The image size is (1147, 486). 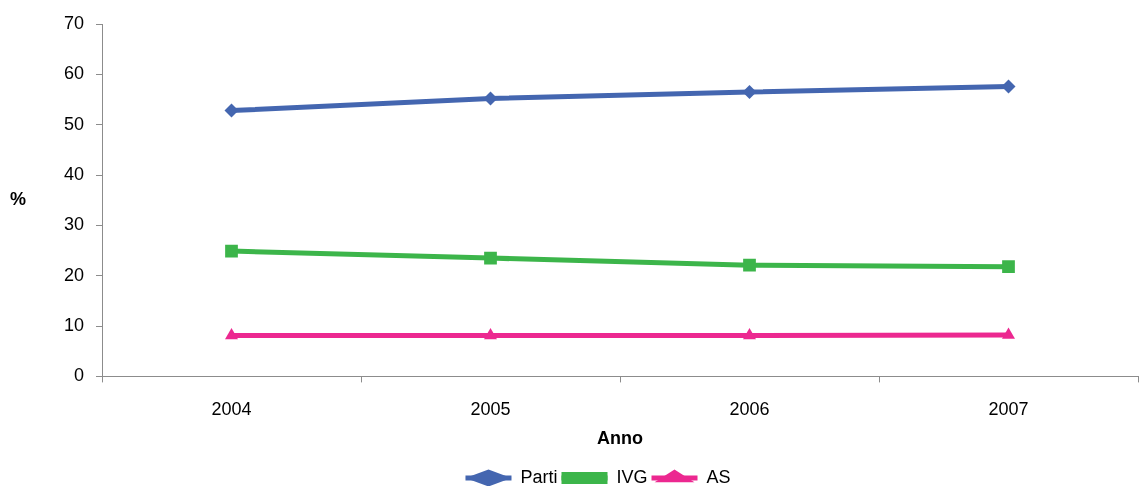 What do you see at coordinates (620, 438) in the screenshot?
I see `x-axis-title: Anno` at bounding box center [620, 438].